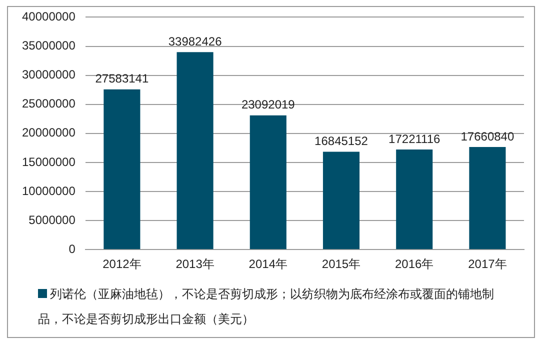  I want to click on data-label: 17660840, so click(487, 136).